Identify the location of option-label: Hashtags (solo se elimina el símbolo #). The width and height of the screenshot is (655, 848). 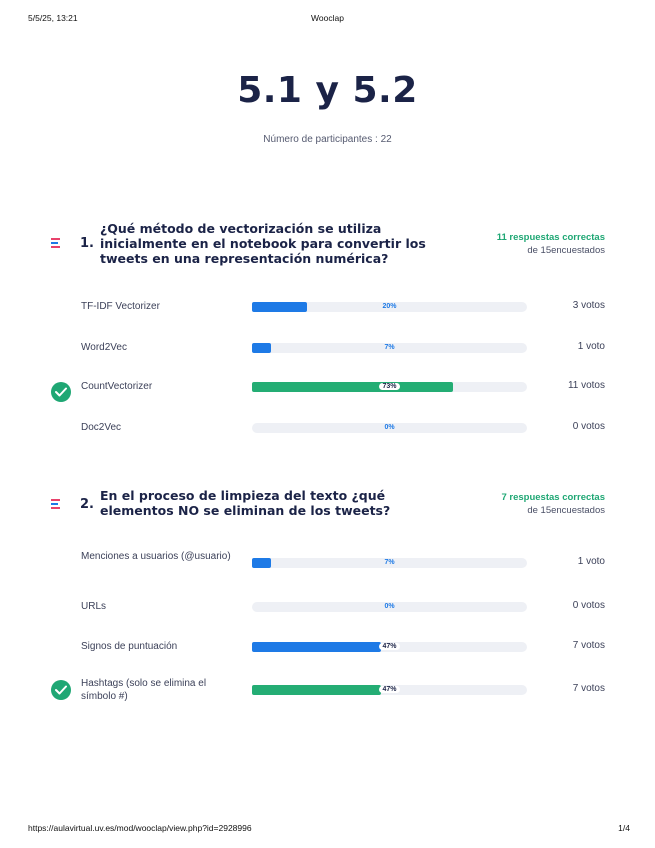
(144, 690).